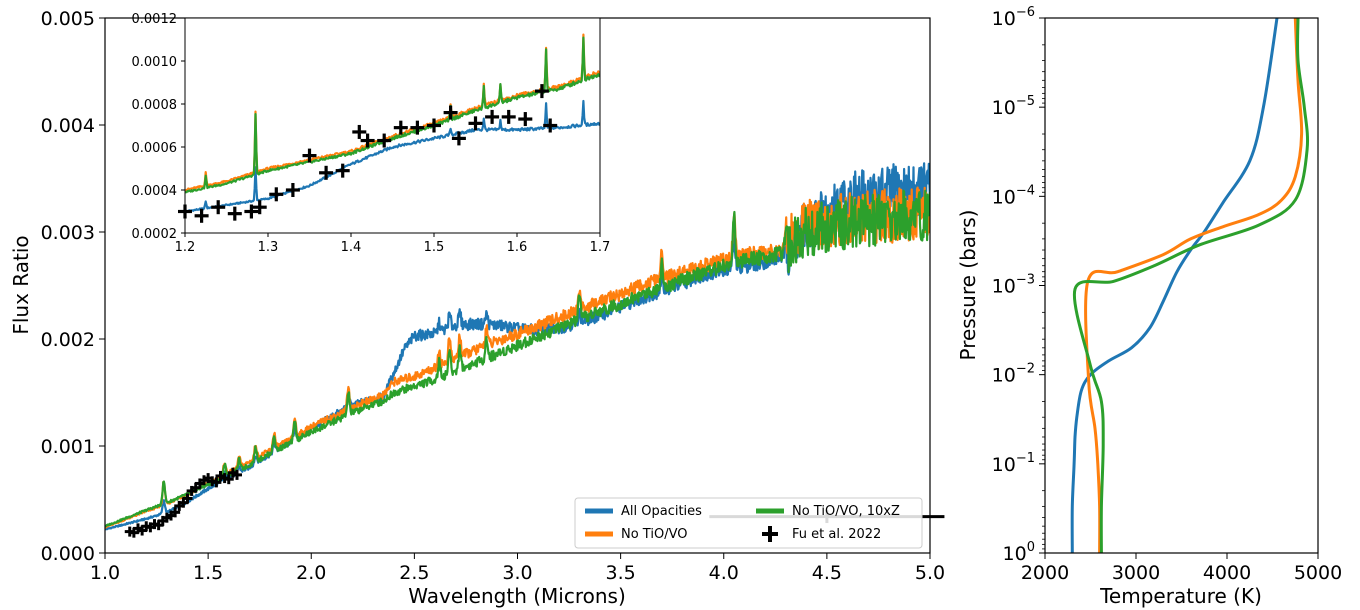 The image size is (1360, 610). I want to click on spectrum-y-axis-label: Flux Ratio, so click(21, 284).